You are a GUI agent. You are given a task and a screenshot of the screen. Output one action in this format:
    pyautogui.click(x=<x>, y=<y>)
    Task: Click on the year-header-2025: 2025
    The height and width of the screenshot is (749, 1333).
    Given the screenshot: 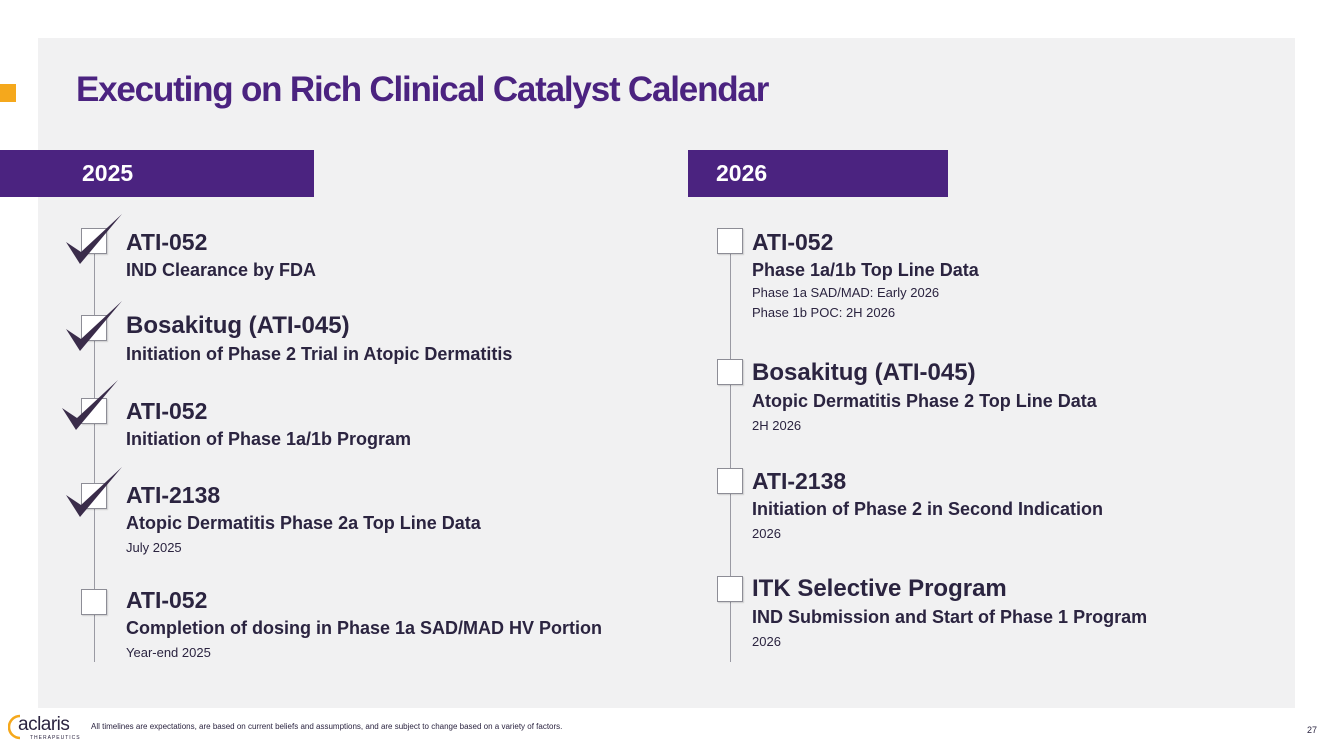 What is the action you would take?
    pyautogui.click(x=157, y=173)
    